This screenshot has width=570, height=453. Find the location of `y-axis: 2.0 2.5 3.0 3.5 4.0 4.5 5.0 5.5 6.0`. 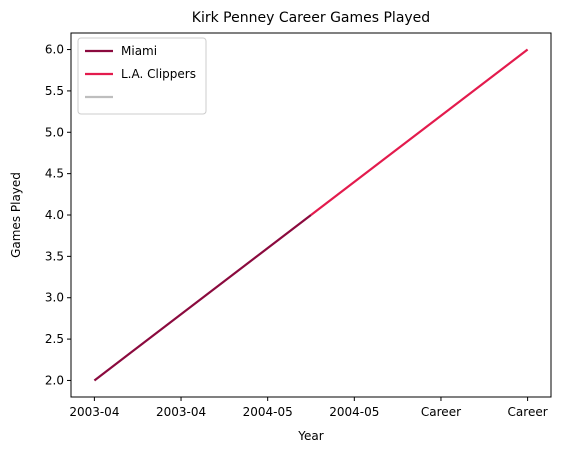

y-axis: 2.0 2.5 3.0 3.5 4.0 4.5 5.0 5.5 6.0 is located at coordinates (58, 215).